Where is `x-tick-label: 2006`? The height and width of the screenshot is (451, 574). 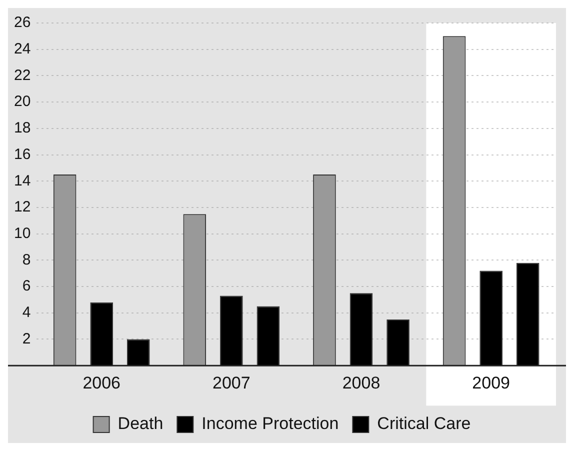 x-tick-label: 2006 is located at coordinates (101, 382).